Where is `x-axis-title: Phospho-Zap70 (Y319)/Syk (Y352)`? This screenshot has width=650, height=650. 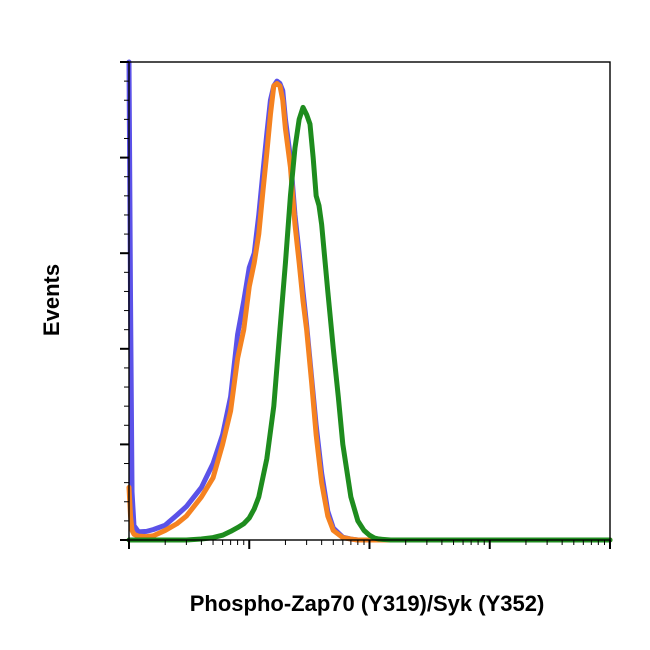 x-axis-title: Phospho-Zap70 (Y319)/Syk (Y352) is located at coordinates (367, 603).